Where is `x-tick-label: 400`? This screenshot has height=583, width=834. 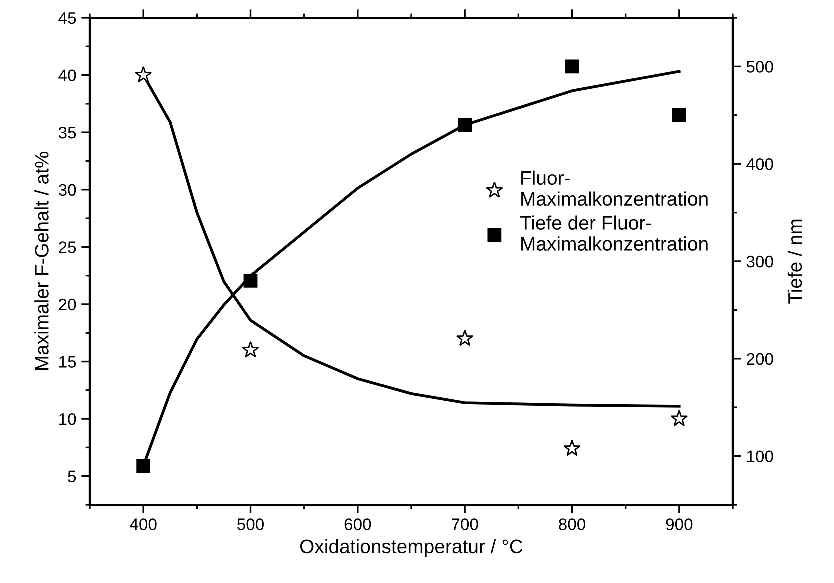
x-tick-label: 400 is located at coordinates (143, 524).